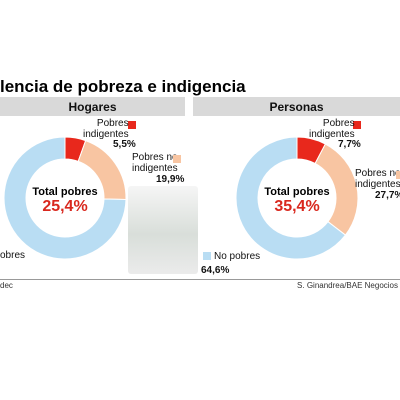 The width and height of the screenshot is (400, 400). Describe the element at coordinates (65, 206) in the screenshot. I see `center-value: 25,4%` at that location.